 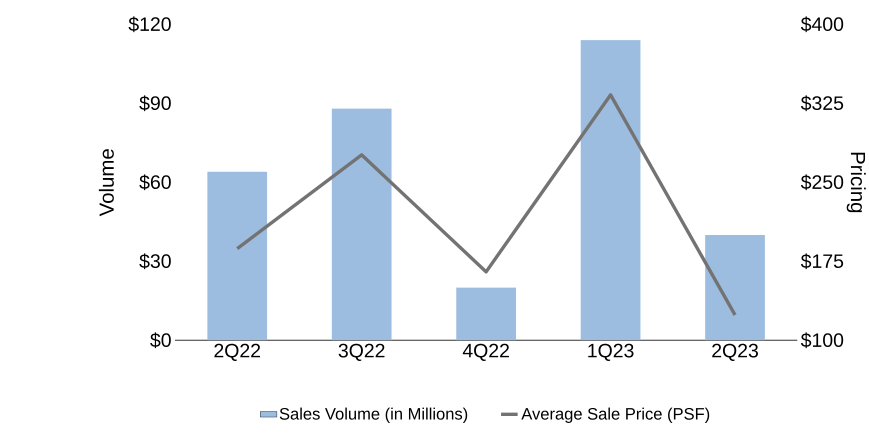 I want to click on x-tick-label: 4Q22, so click(x=485, y=352).